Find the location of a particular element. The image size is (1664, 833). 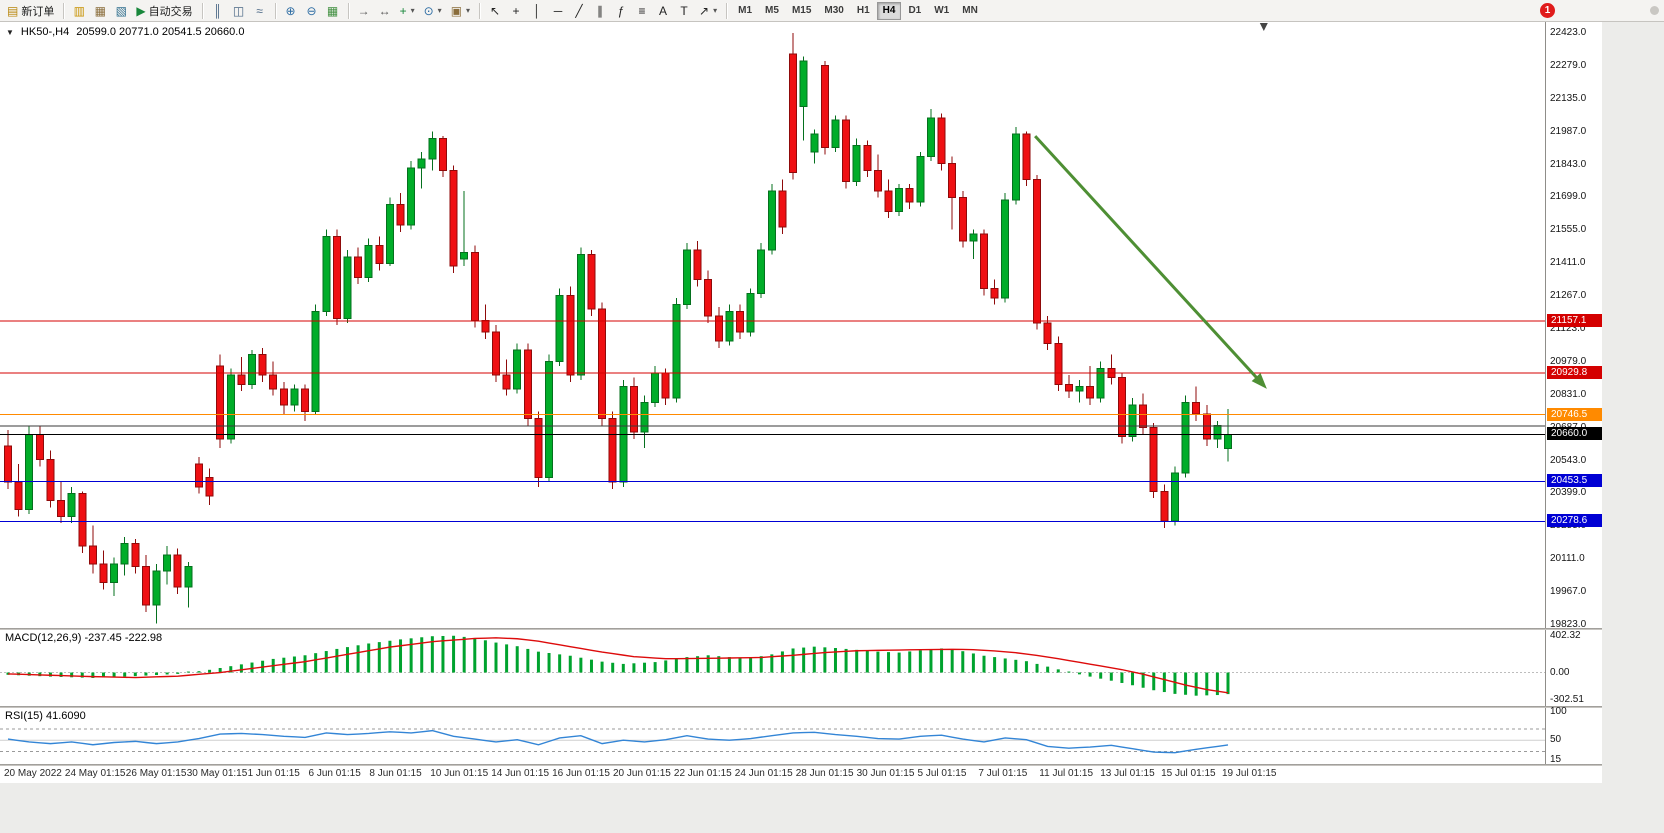

period-button: ⊙ ▾ is located at coordinates (433, 11).